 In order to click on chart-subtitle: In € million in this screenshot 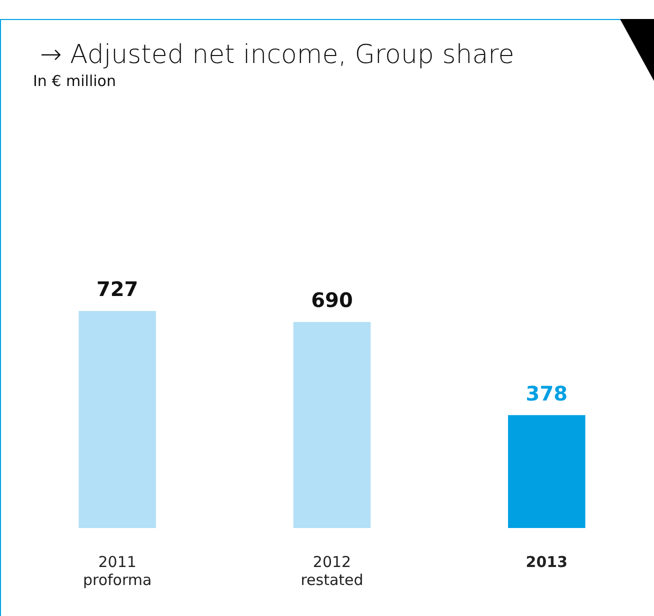, I will do `click(74, 81)`.